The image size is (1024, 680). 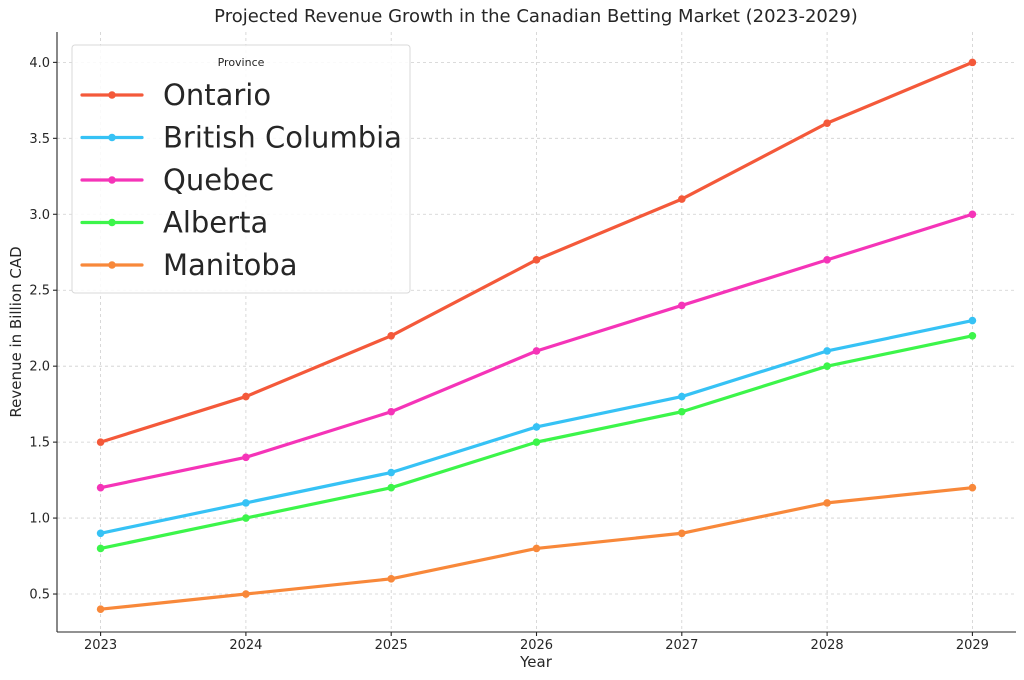 I want to click on x-tick-label: 2026, so click(x=536, y=645).